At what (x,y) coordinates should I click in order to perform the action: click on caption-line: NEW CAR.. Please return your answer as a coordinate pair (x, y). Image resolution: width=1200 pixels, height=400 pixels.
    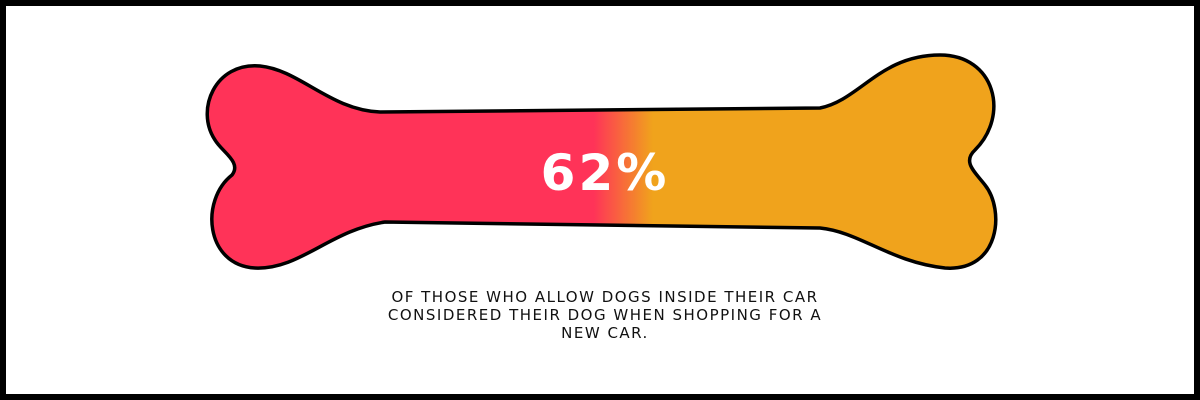
    Looking at the image, I should click on (605, 333).